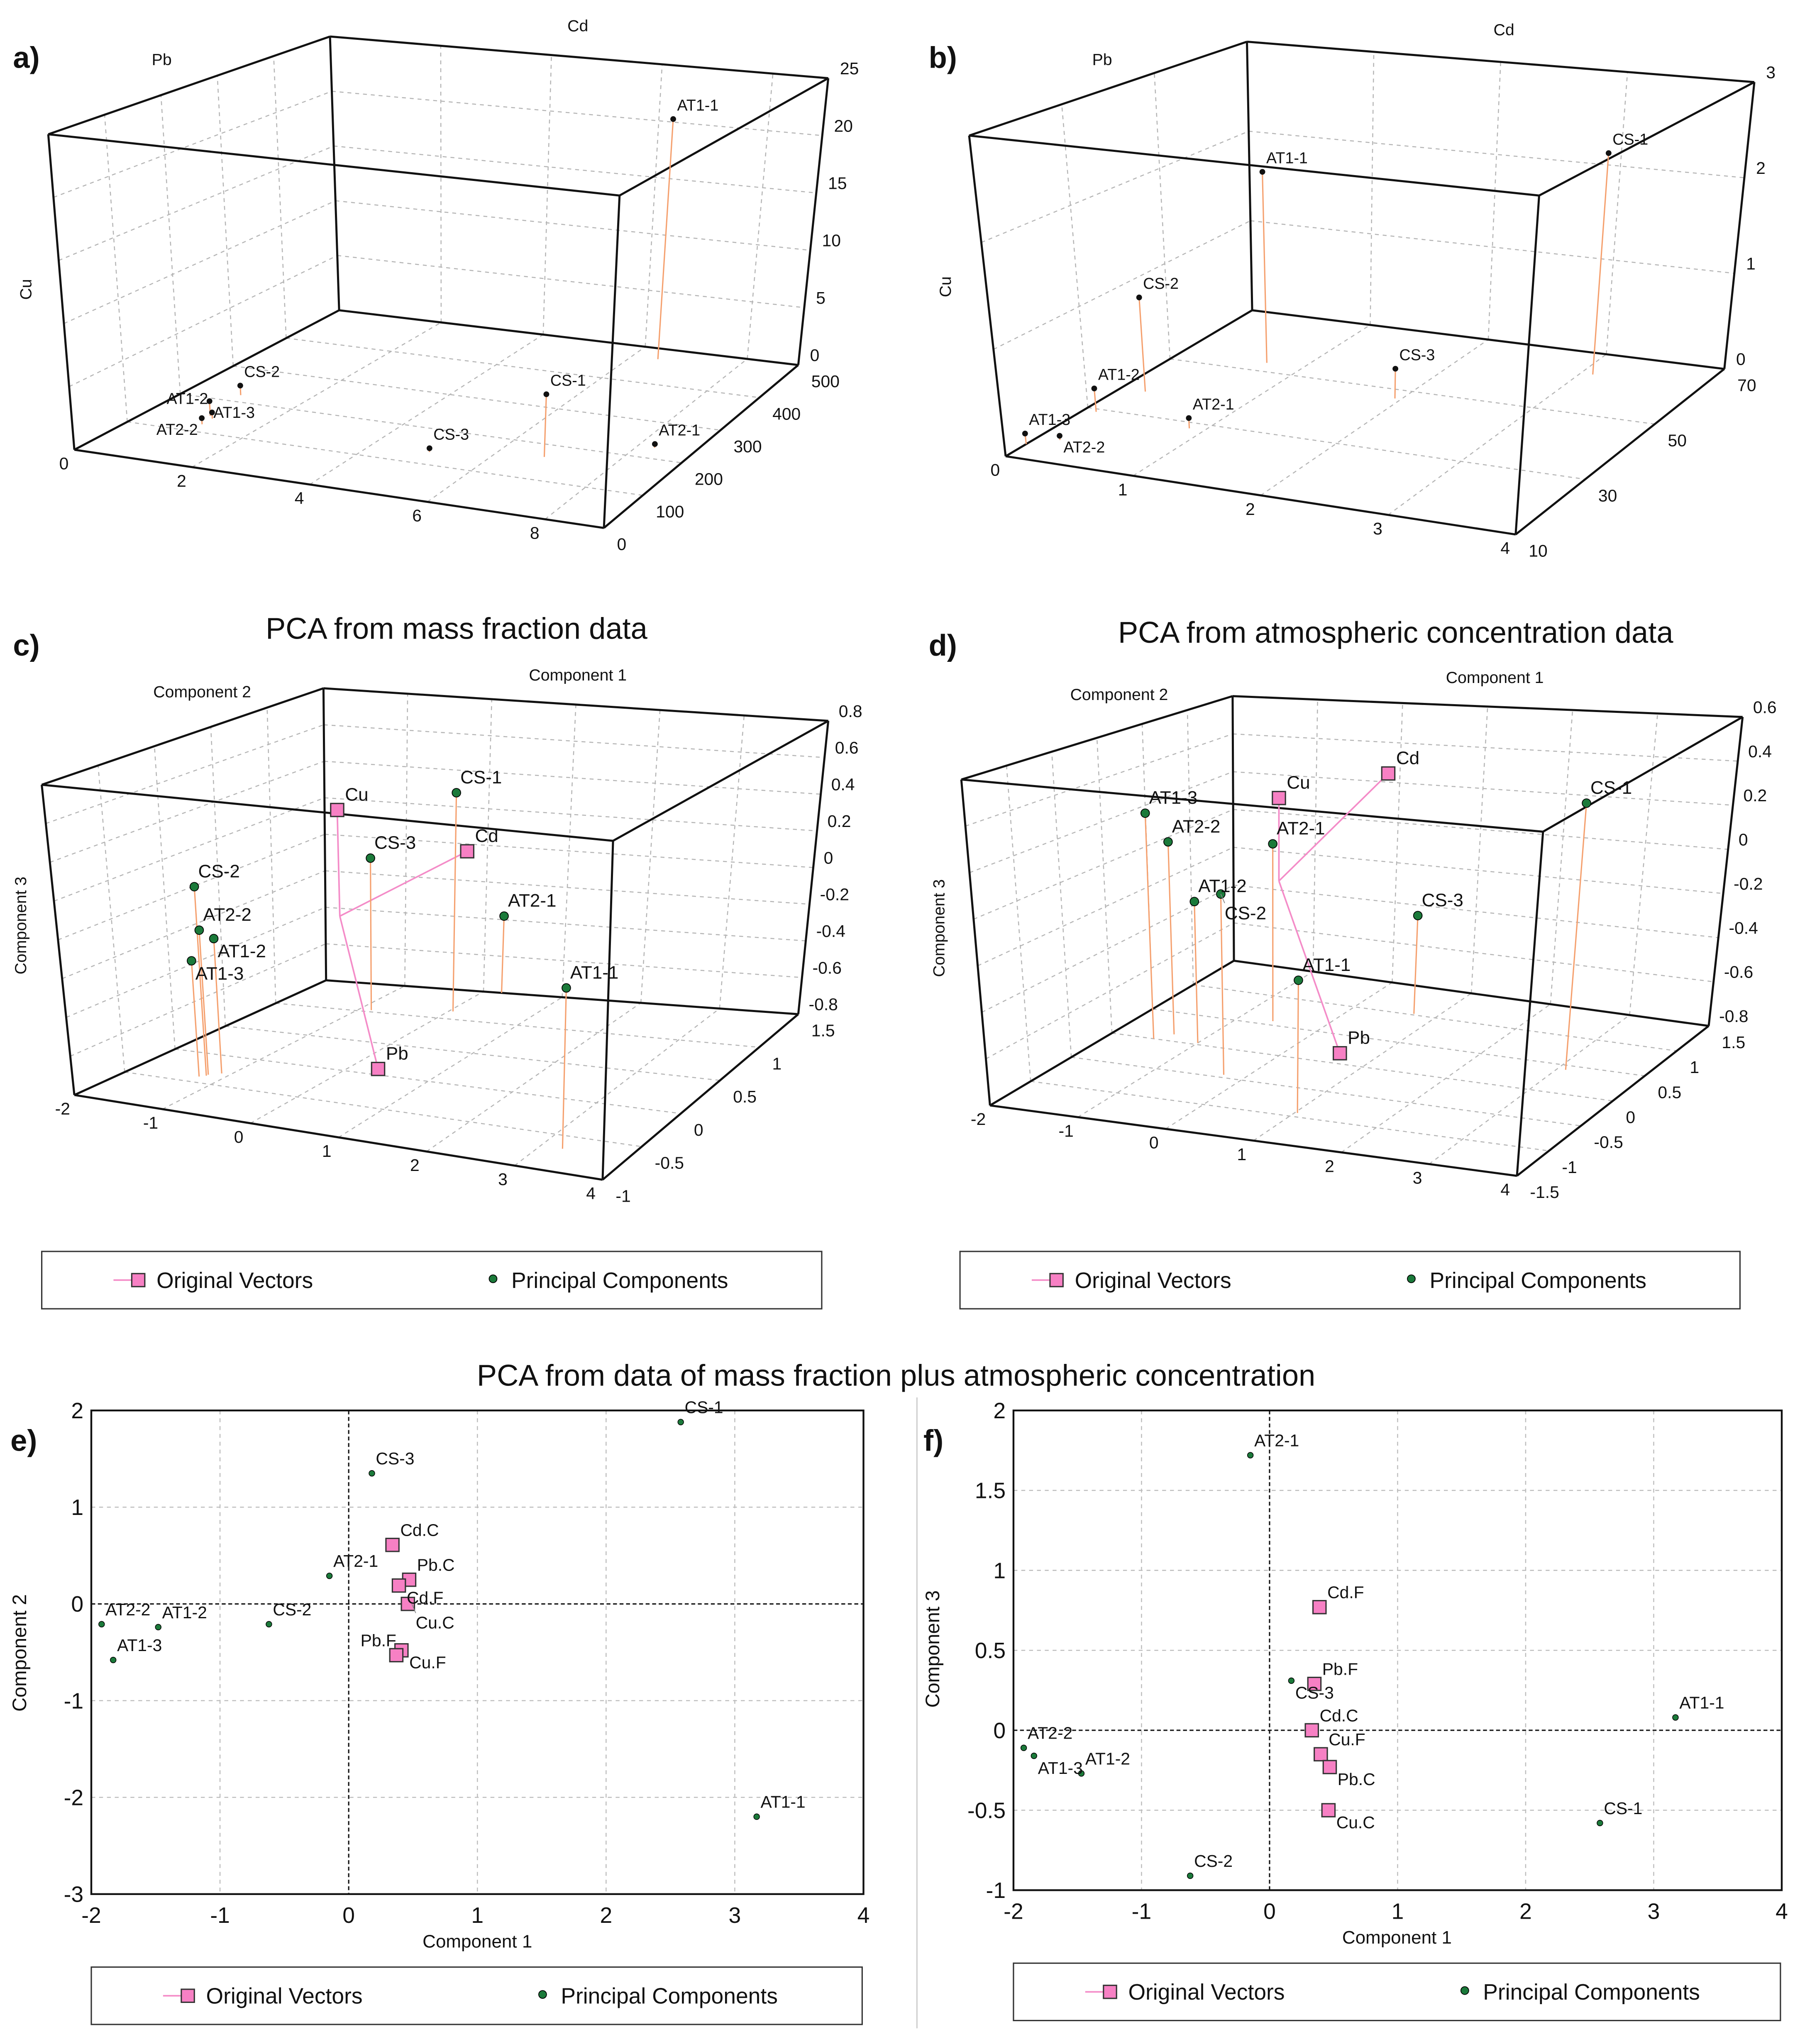 Image resolution: width=1800 pixels, height=2044 pixels. What do you see at coordinates (578, 675) in the screenshot?
I see `x-axis-title: Component 1` at bounding box center [578, 675].